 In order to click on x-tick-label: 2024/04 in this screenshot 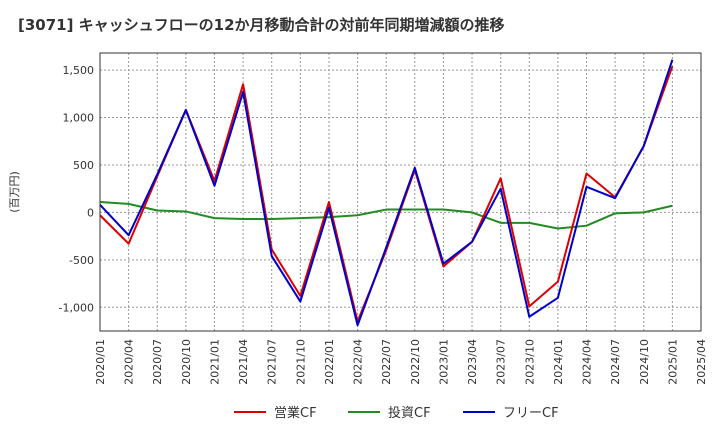, I will do `click(587, 362)`.